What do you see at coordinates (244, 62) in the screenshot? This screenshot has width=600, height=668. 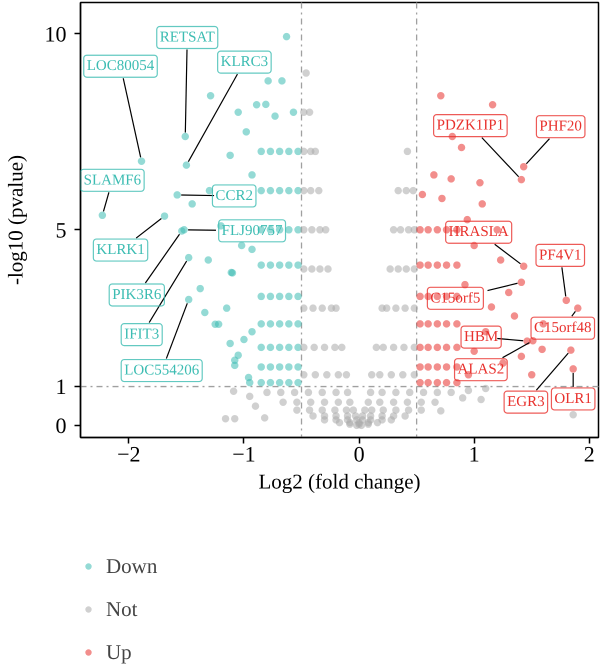 I see `annotation: KLRC3` at bounding box center [244, 62].